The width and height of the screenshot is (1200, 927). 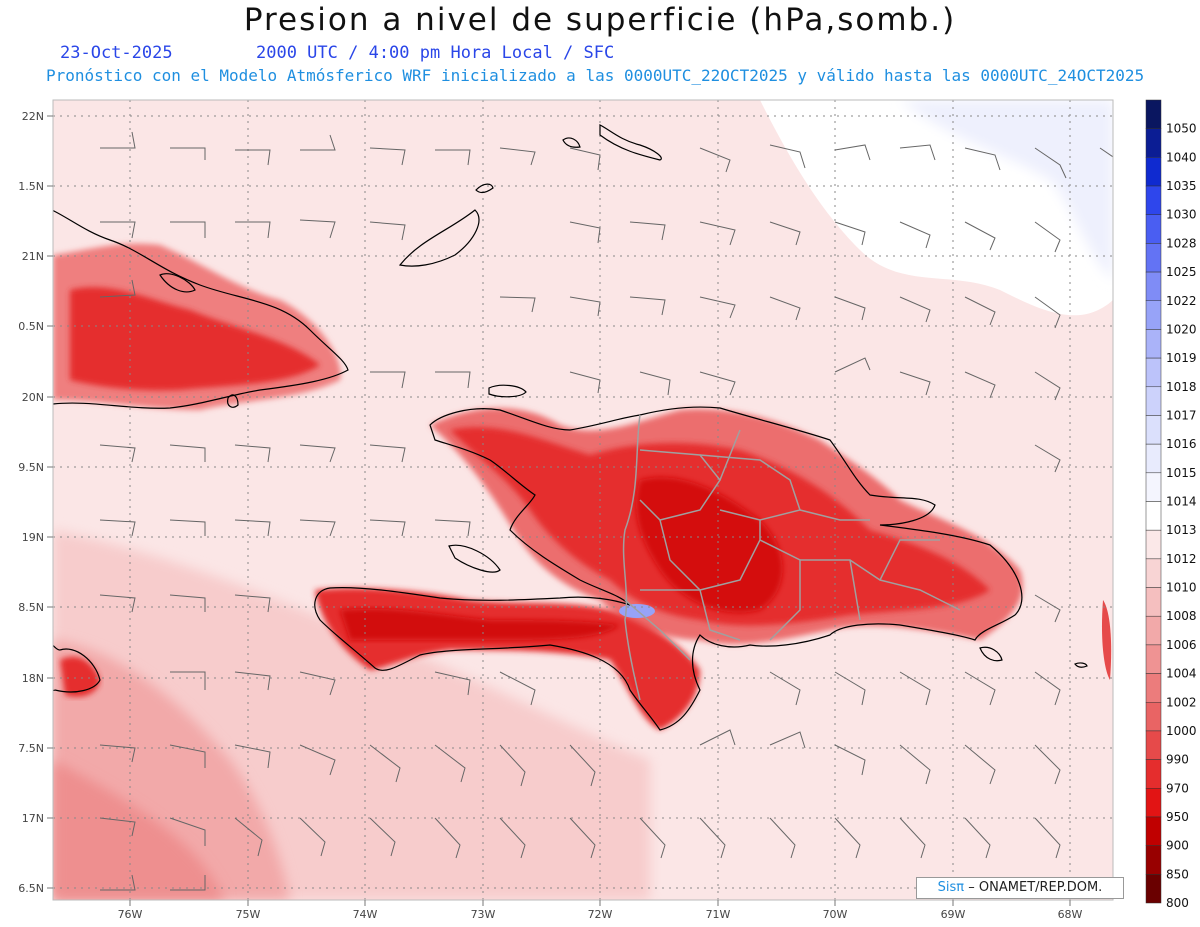 I want to click on forecast-date: 23-Oct-2025, so click(x=116, y=53).